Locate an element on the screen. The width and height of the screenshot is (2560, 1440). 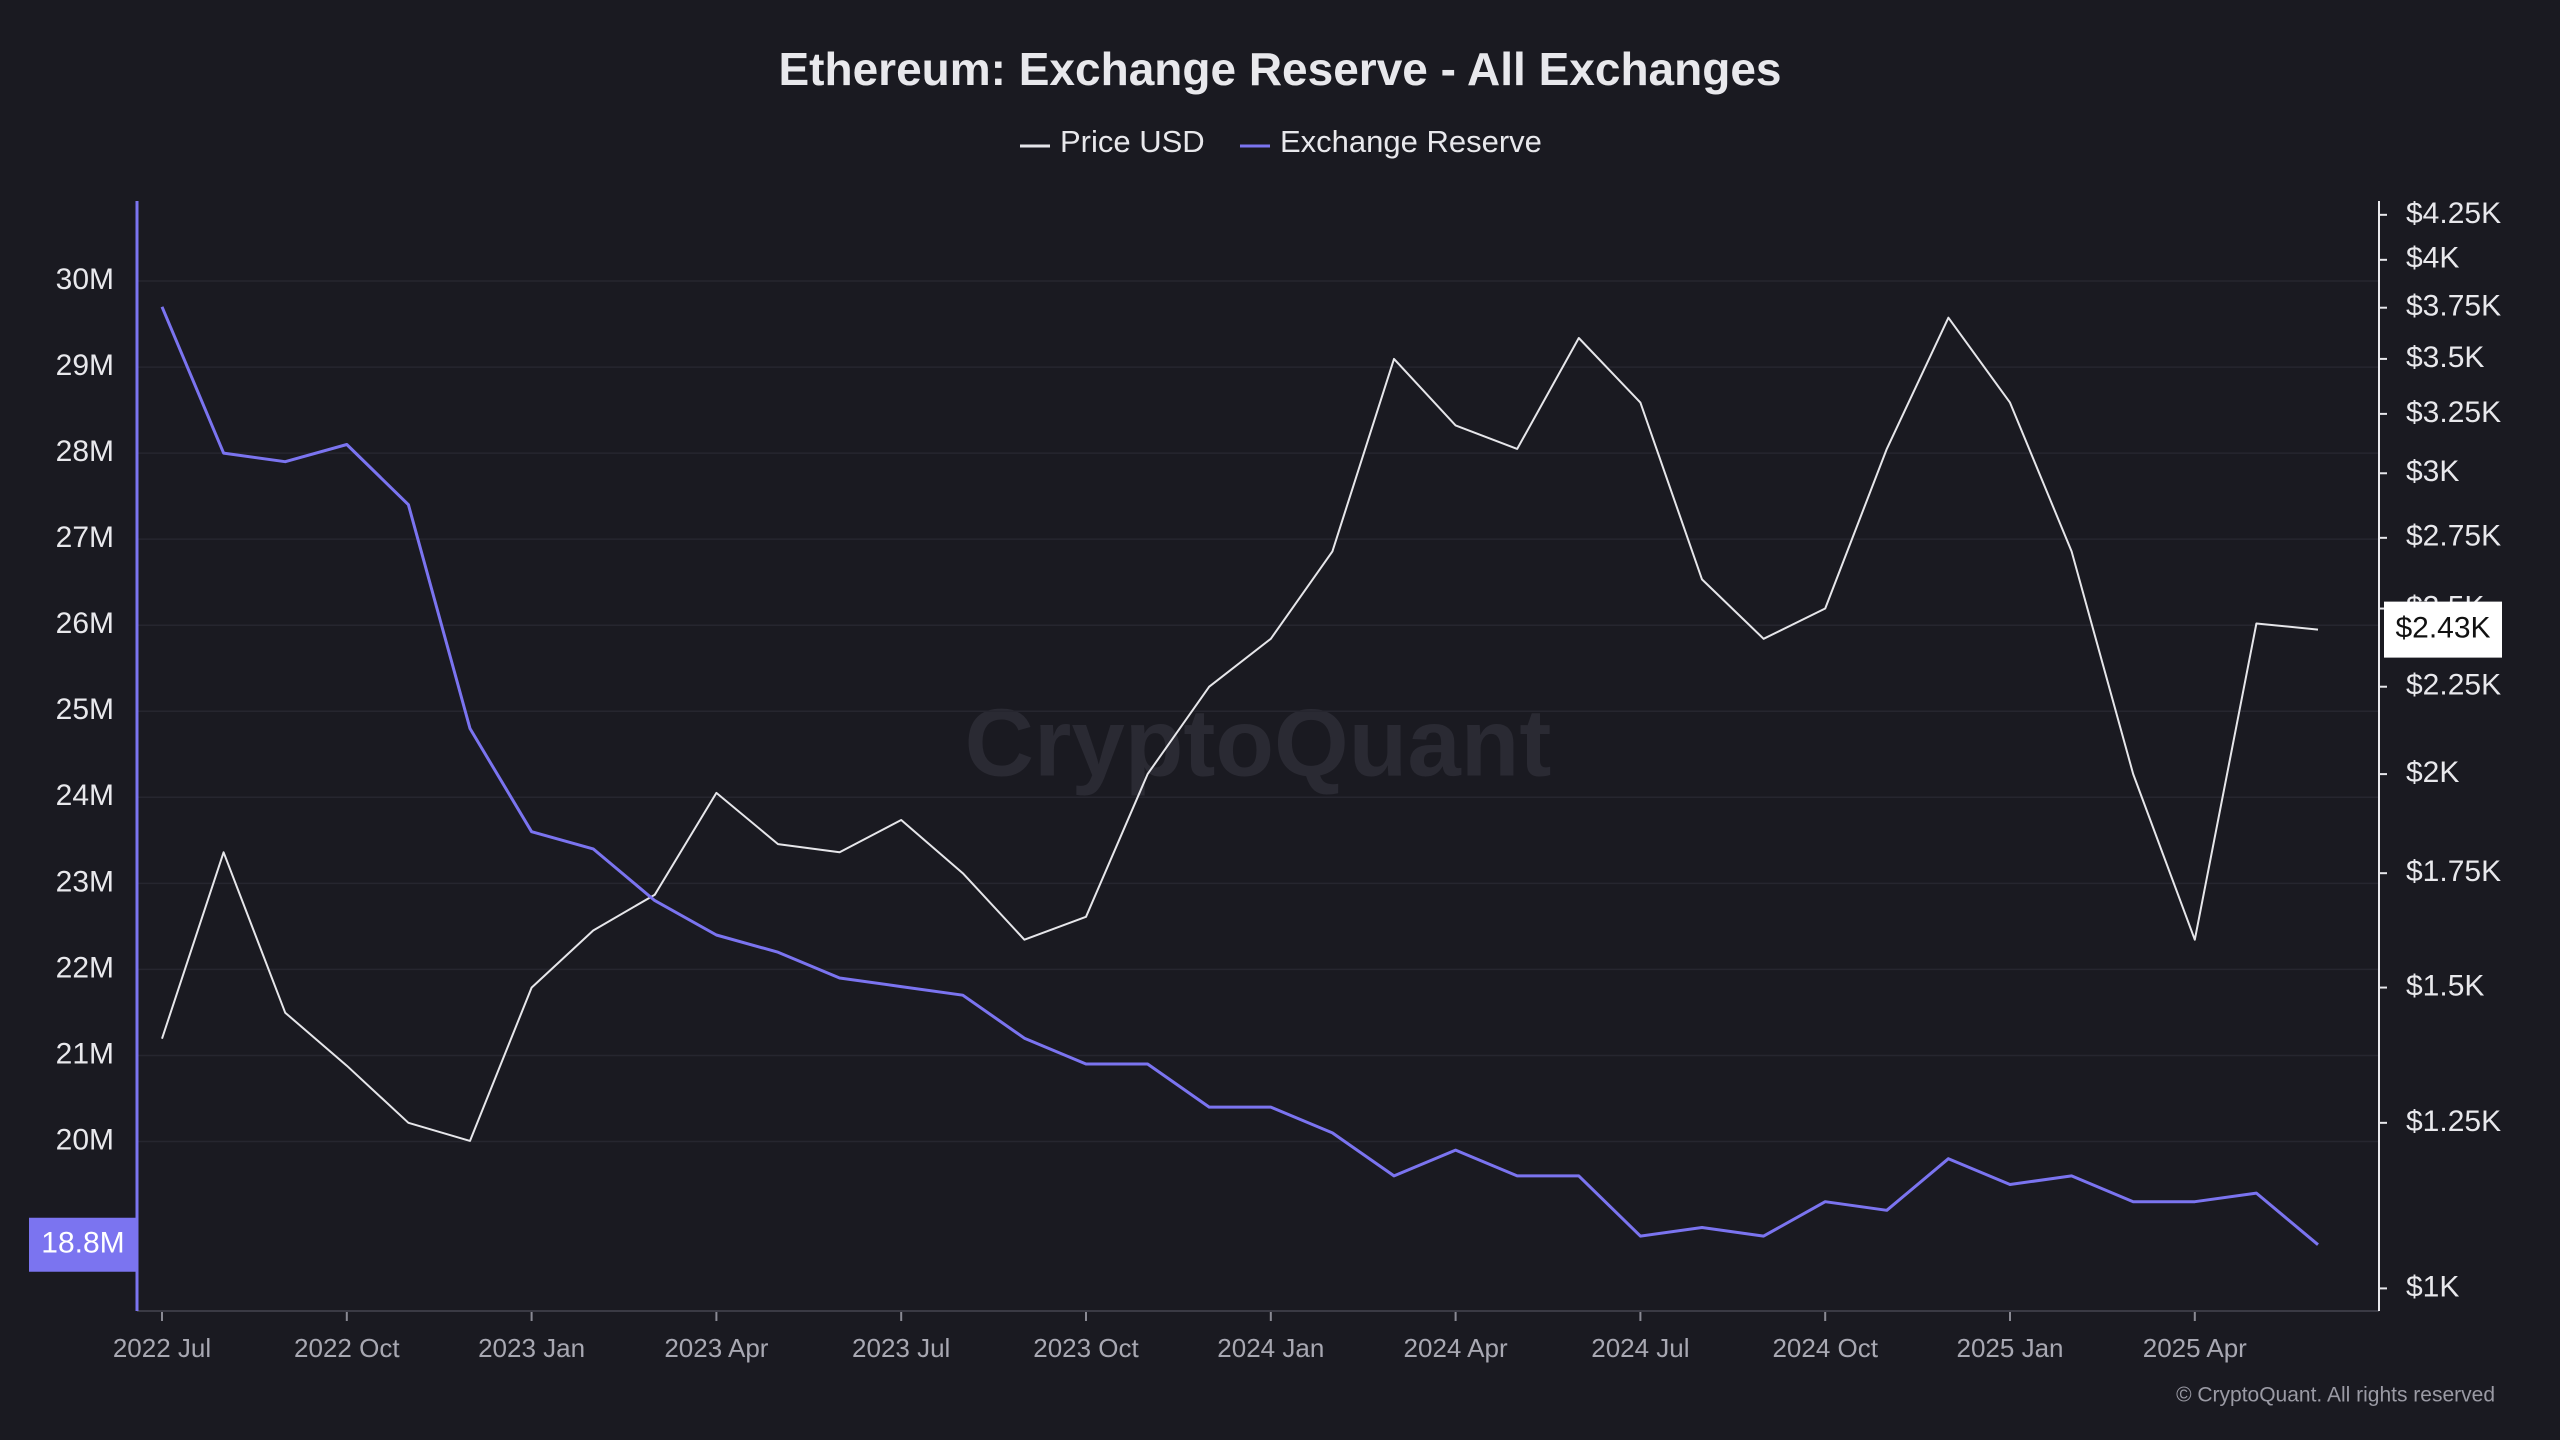
y-tick-label: 20M is located at coordinates (85, 1139).